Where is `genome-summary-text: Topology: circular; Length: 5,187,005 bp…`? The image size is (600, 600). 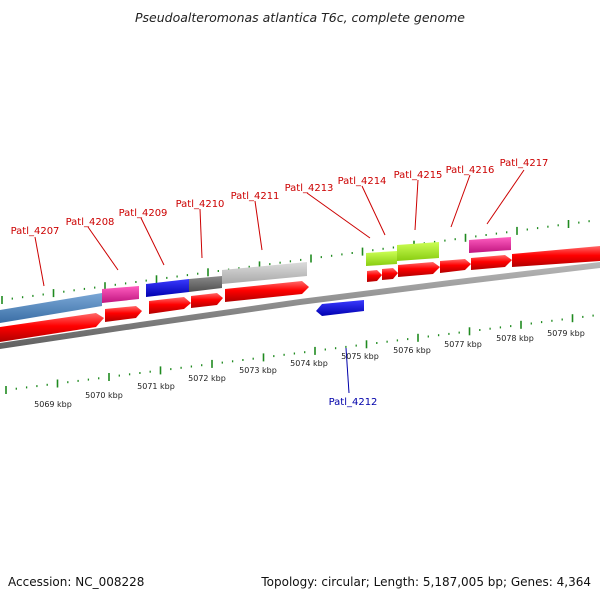 genome-summary-text: Topology: circular; Length: 5,187,005 bp… is located at coordinates (425, 582).